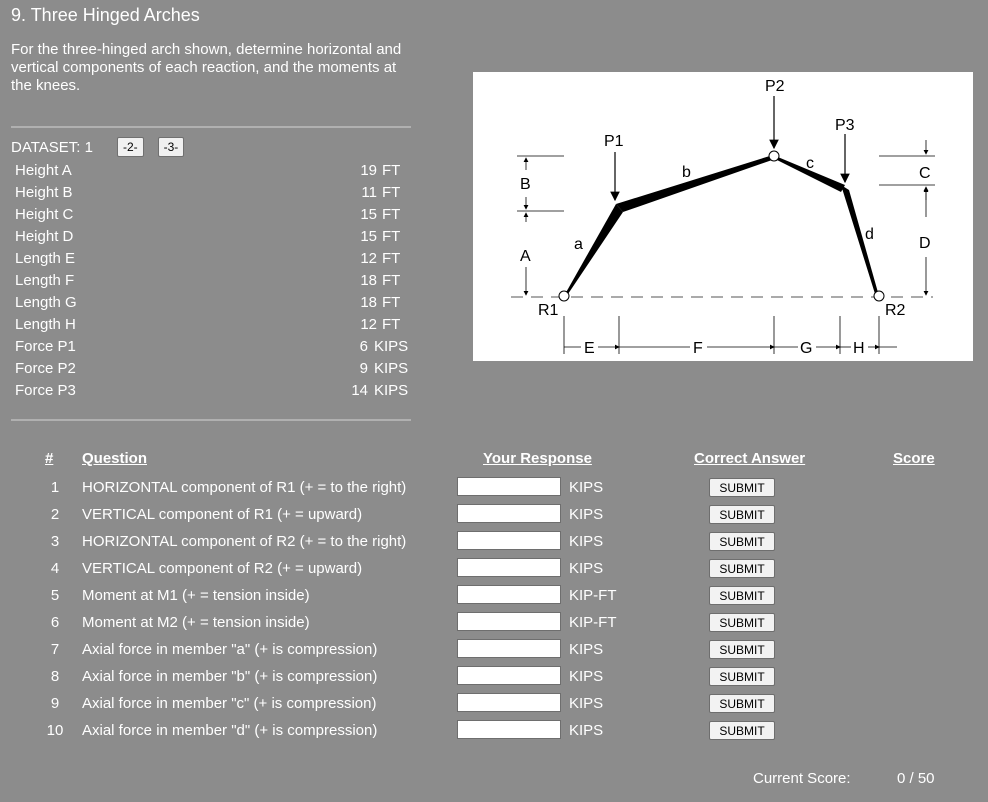  I want to click on parameter-value: 15, so click(368, 214).